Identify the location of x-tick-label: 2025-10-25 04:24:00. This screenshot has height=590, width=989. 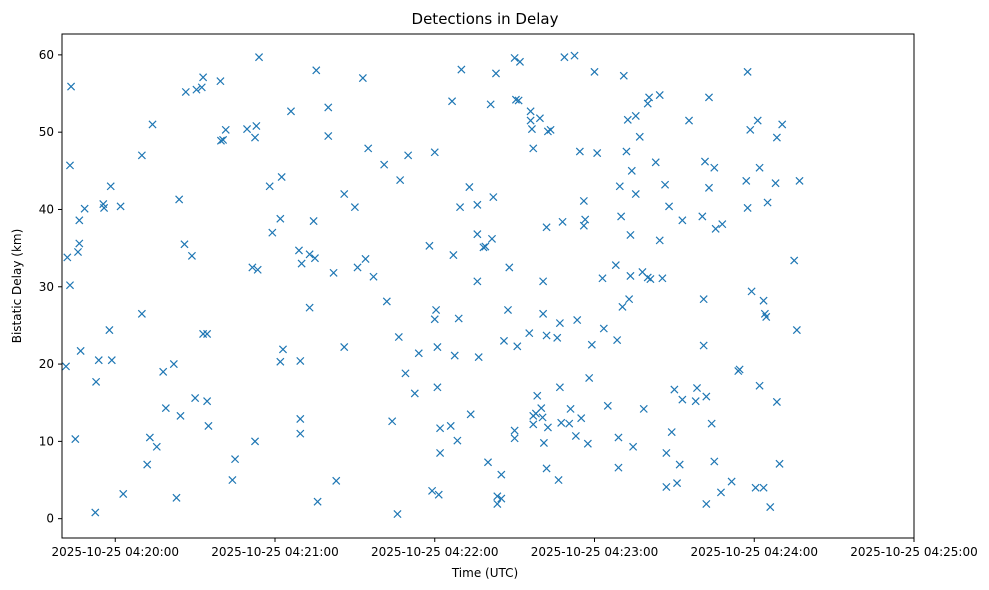
(754, 552).